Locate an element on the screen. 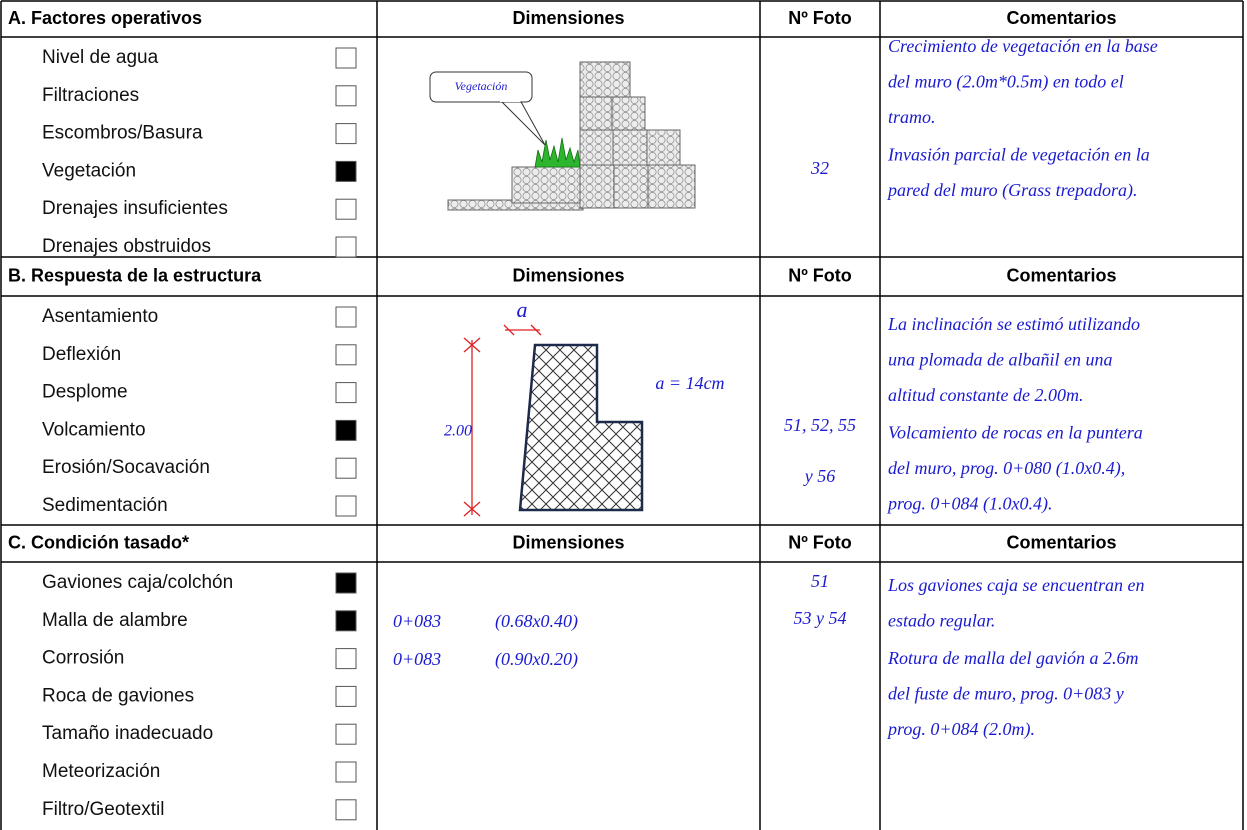 This screenshot has width=1247, height=830. item-label: Volcamiento is located at coordinates (94, 429).